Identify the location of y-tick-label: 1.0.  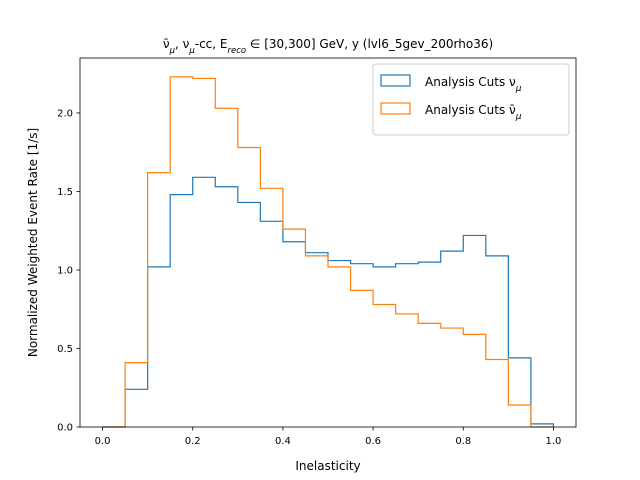
(65, 270).